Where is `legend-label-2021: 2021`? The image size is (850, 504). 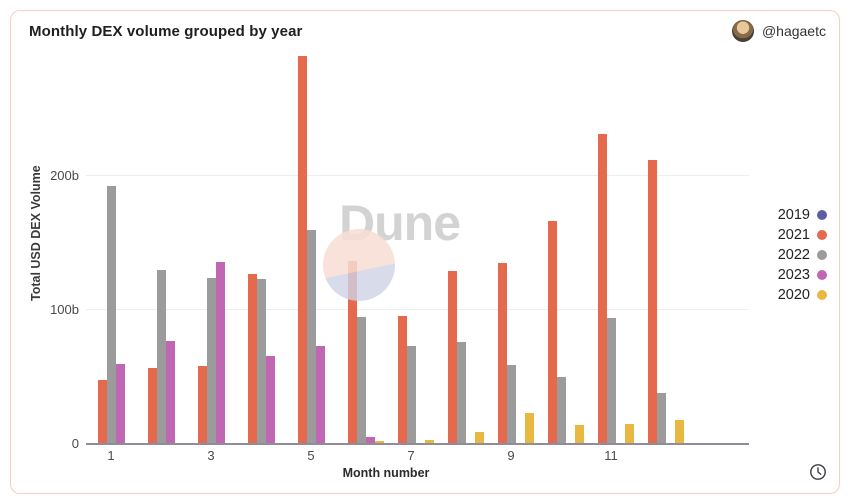
legend-label-2021: 2021 is located at coordinates (793, 235).